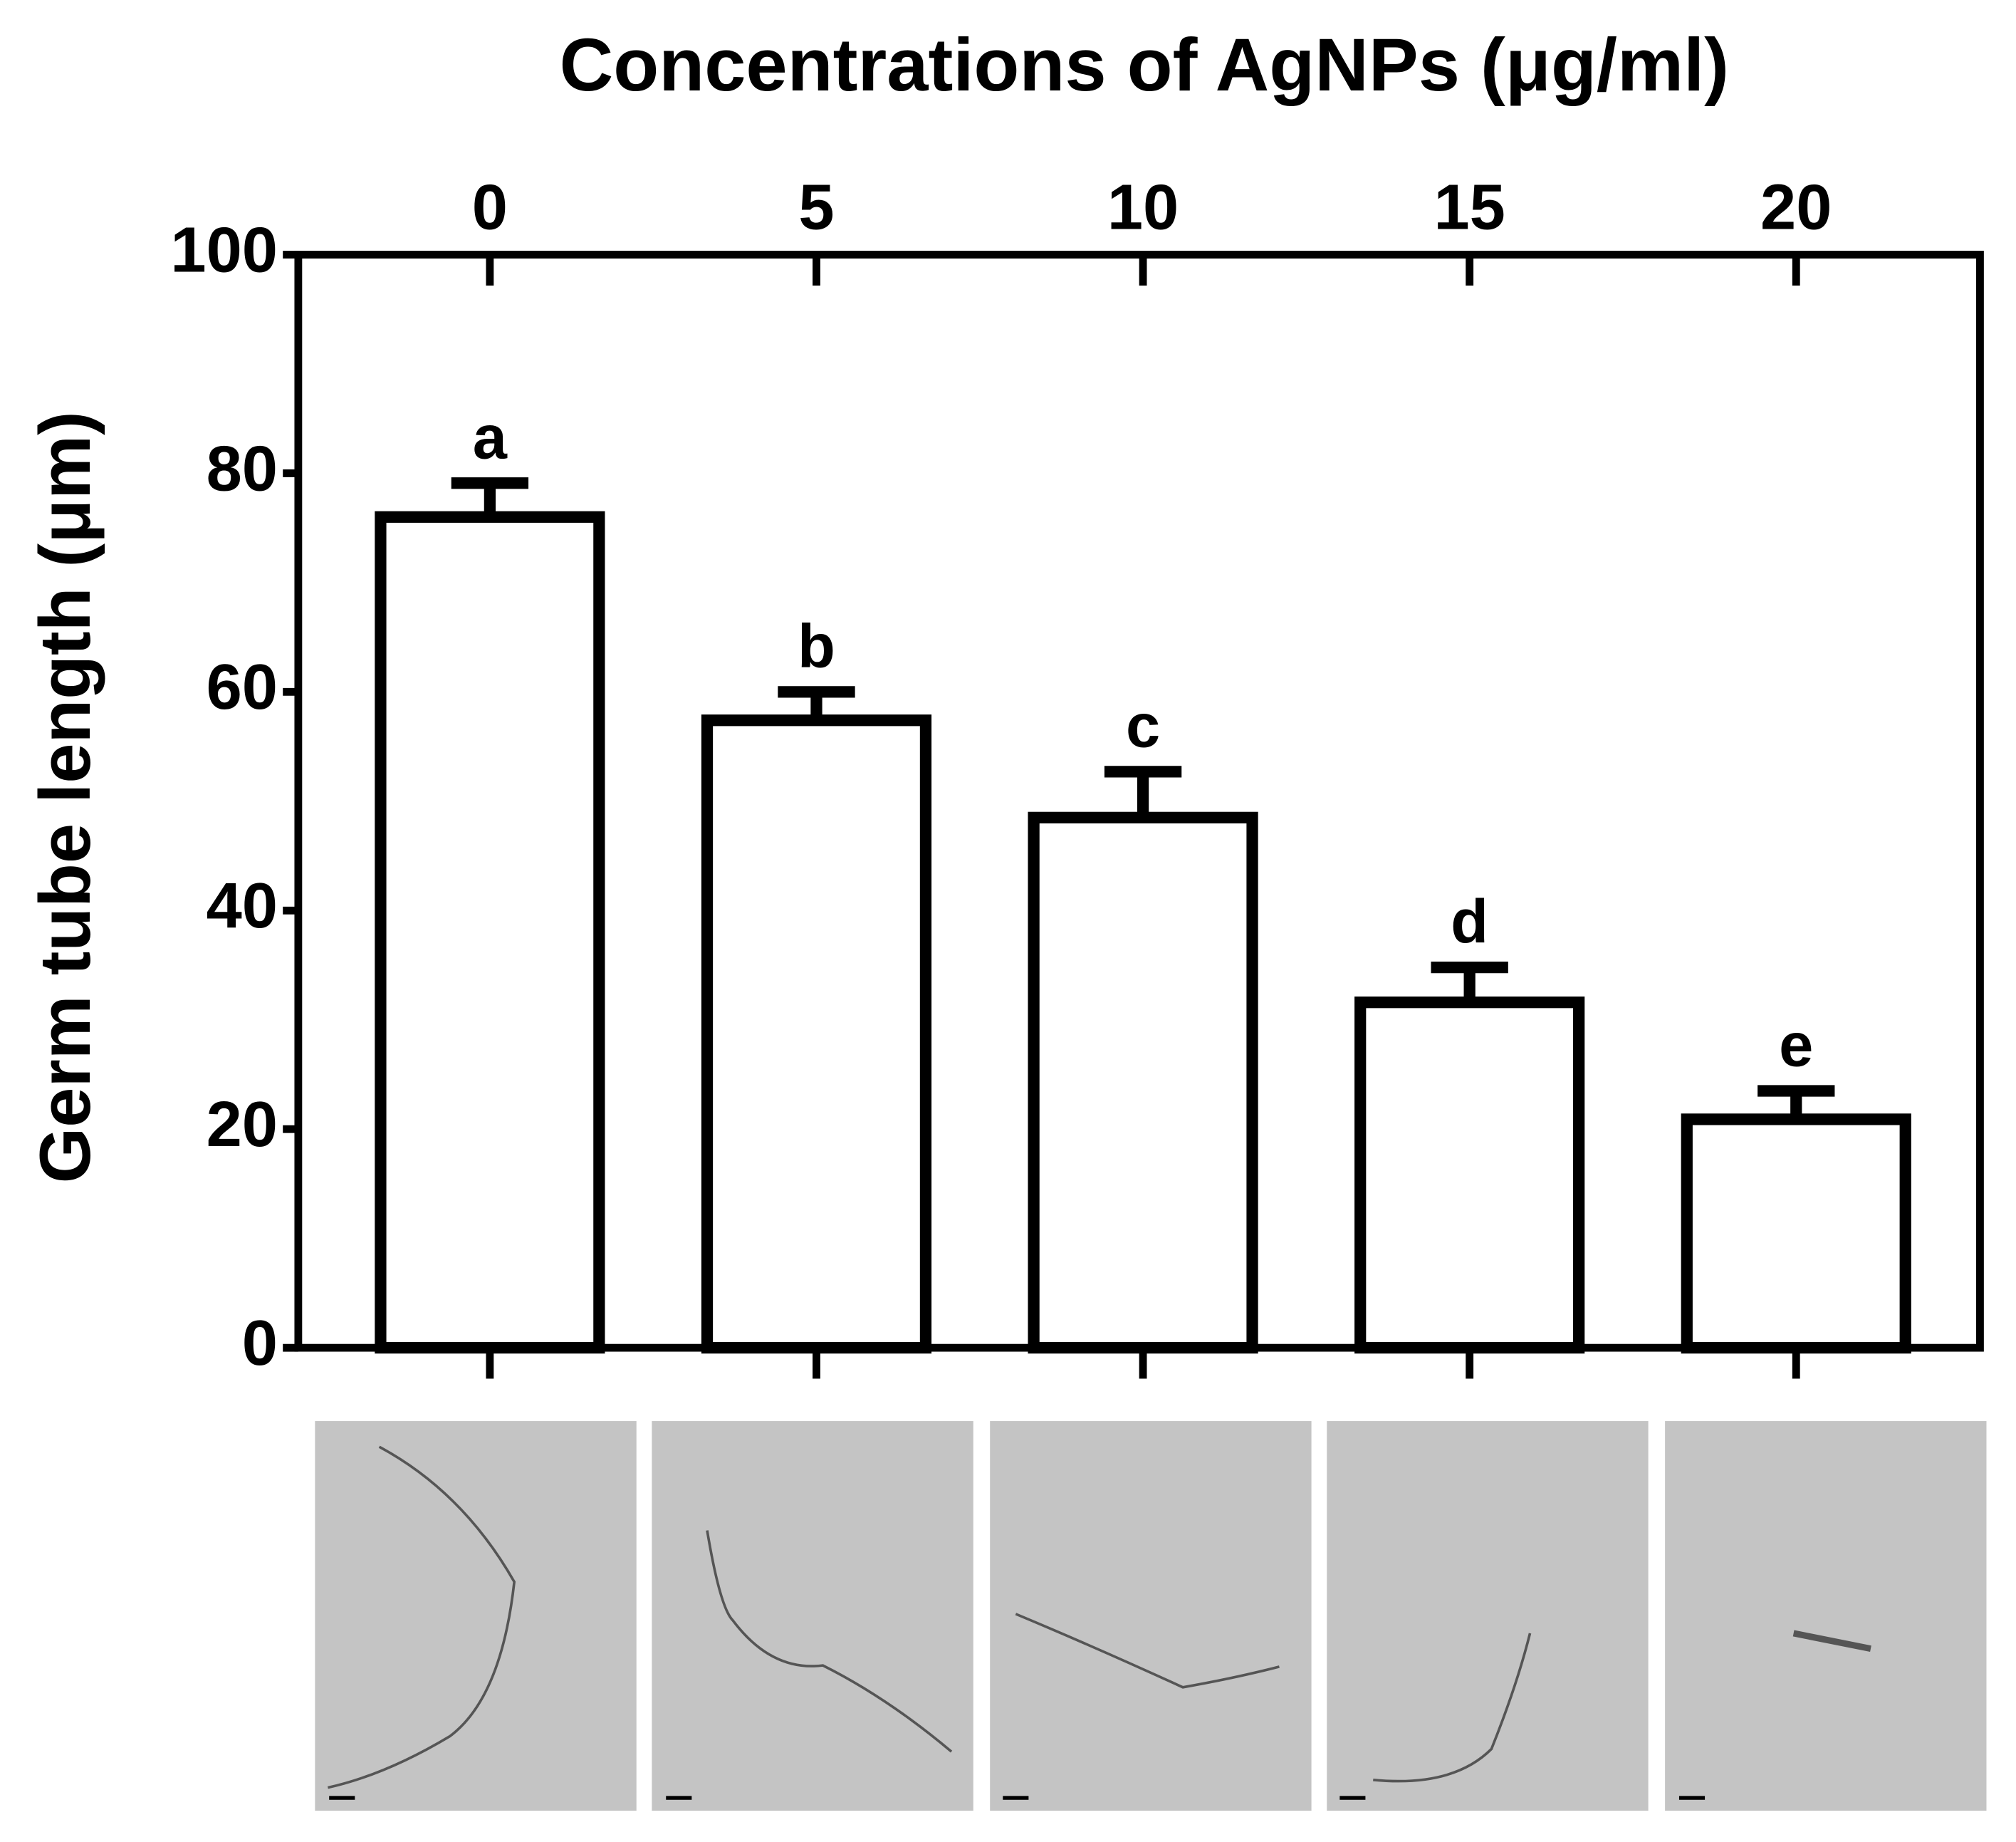  What do you see at coordinates (1143, 726) in the screenshot?
I see `significance-label: c` at bounding box center [1143, 726].